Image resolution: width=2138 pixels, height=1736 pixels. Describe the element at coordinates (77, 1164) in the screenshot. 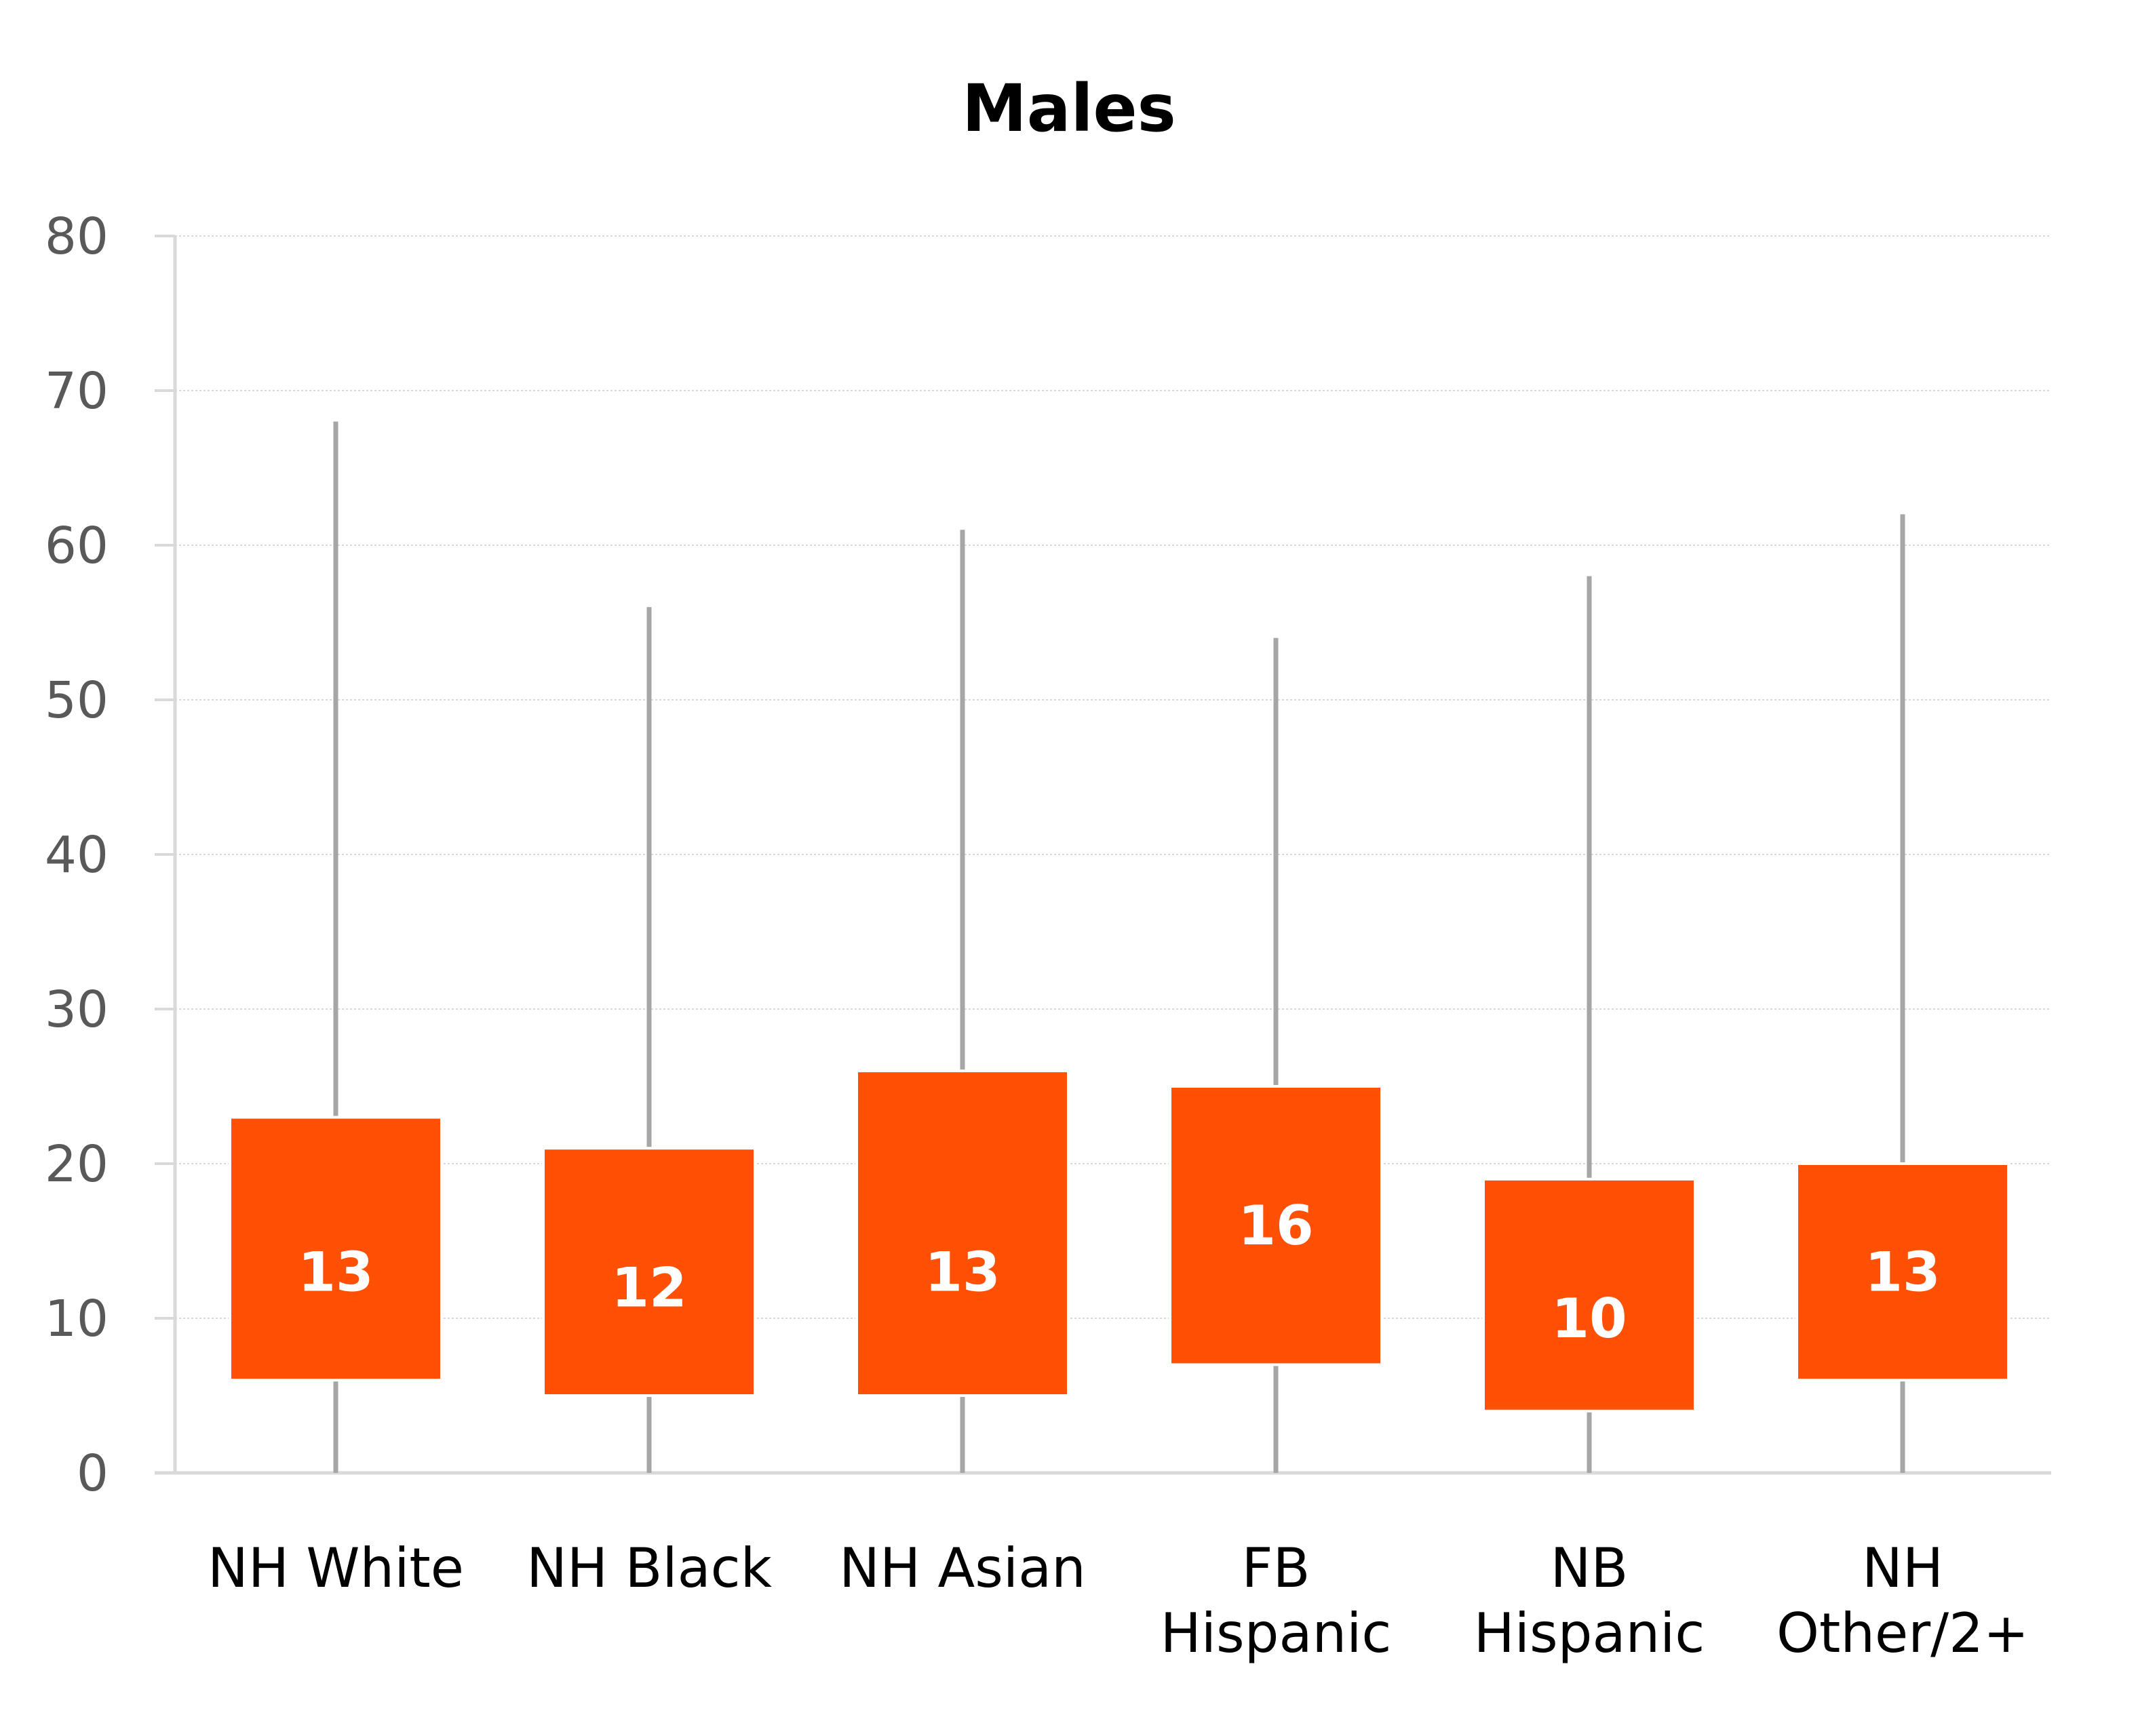

I see `y-tick-label: 20` at that location.